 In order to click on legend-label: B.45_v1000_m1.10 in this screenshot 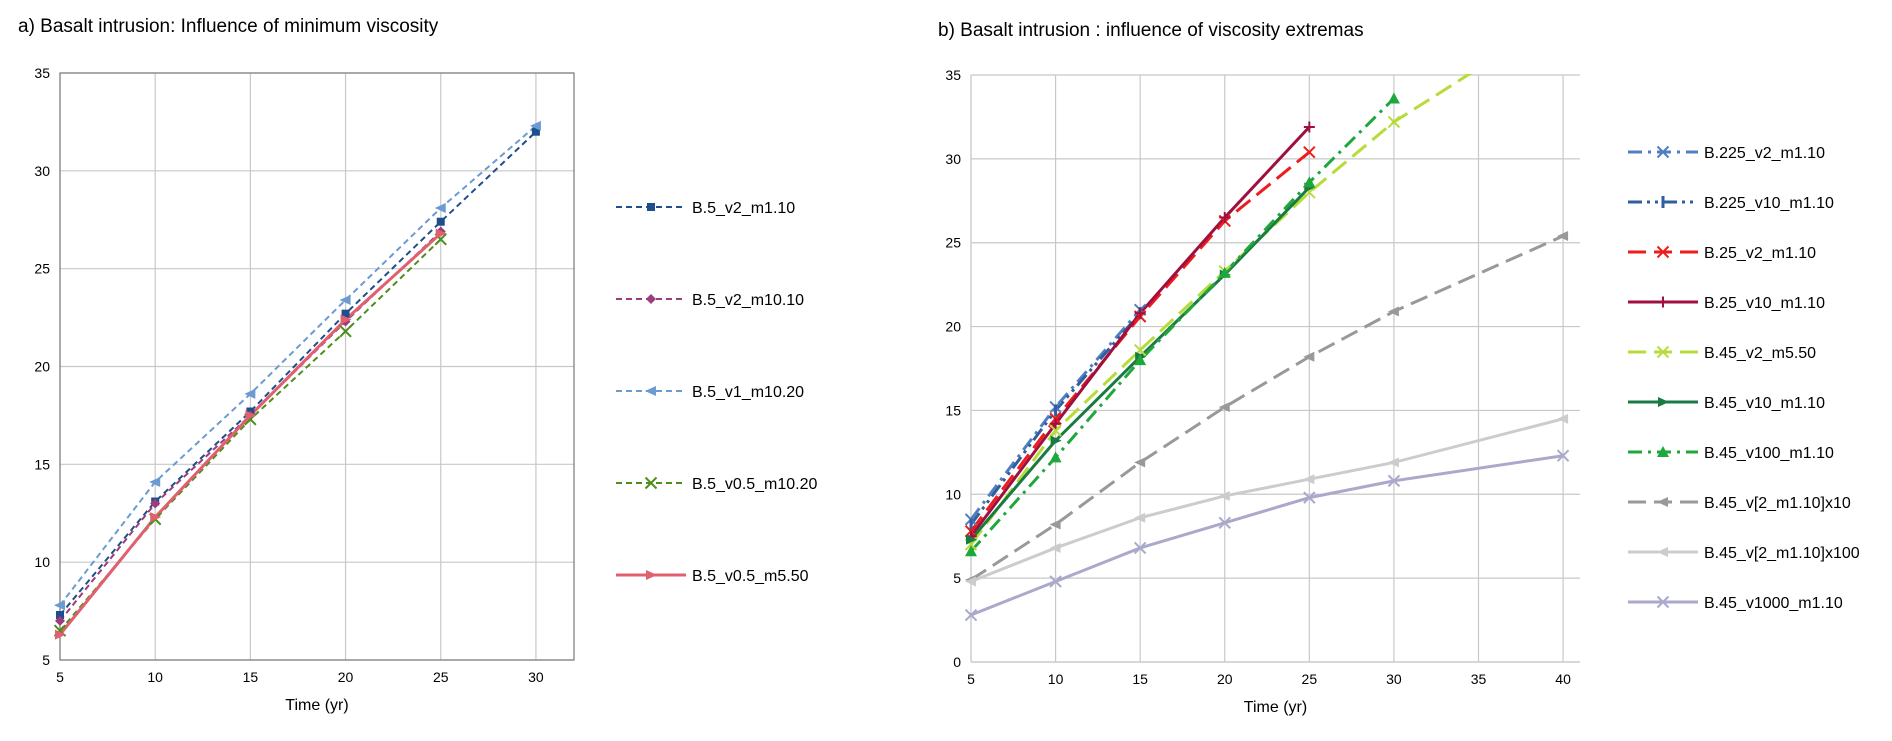, I will do `click(1773, 603)`.